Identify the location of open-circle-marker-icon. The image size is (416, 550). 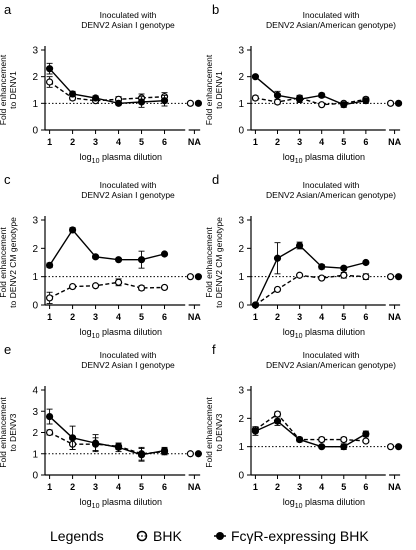
(142, 536).